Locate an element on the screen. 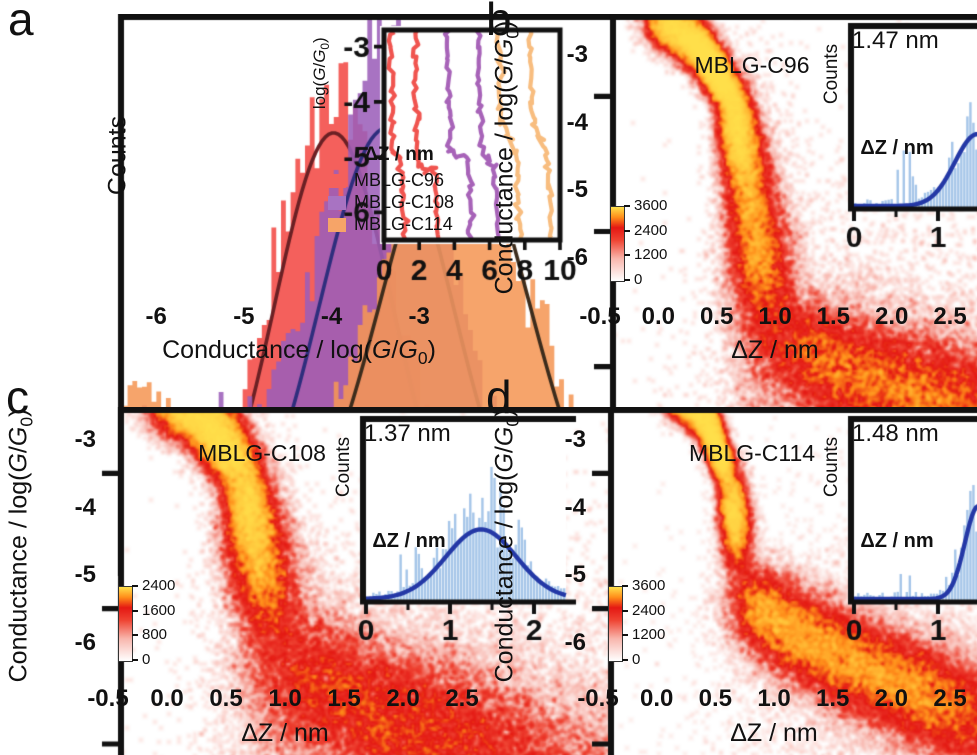  panel-c-inset-canvas is located at coordinates (468, 538).